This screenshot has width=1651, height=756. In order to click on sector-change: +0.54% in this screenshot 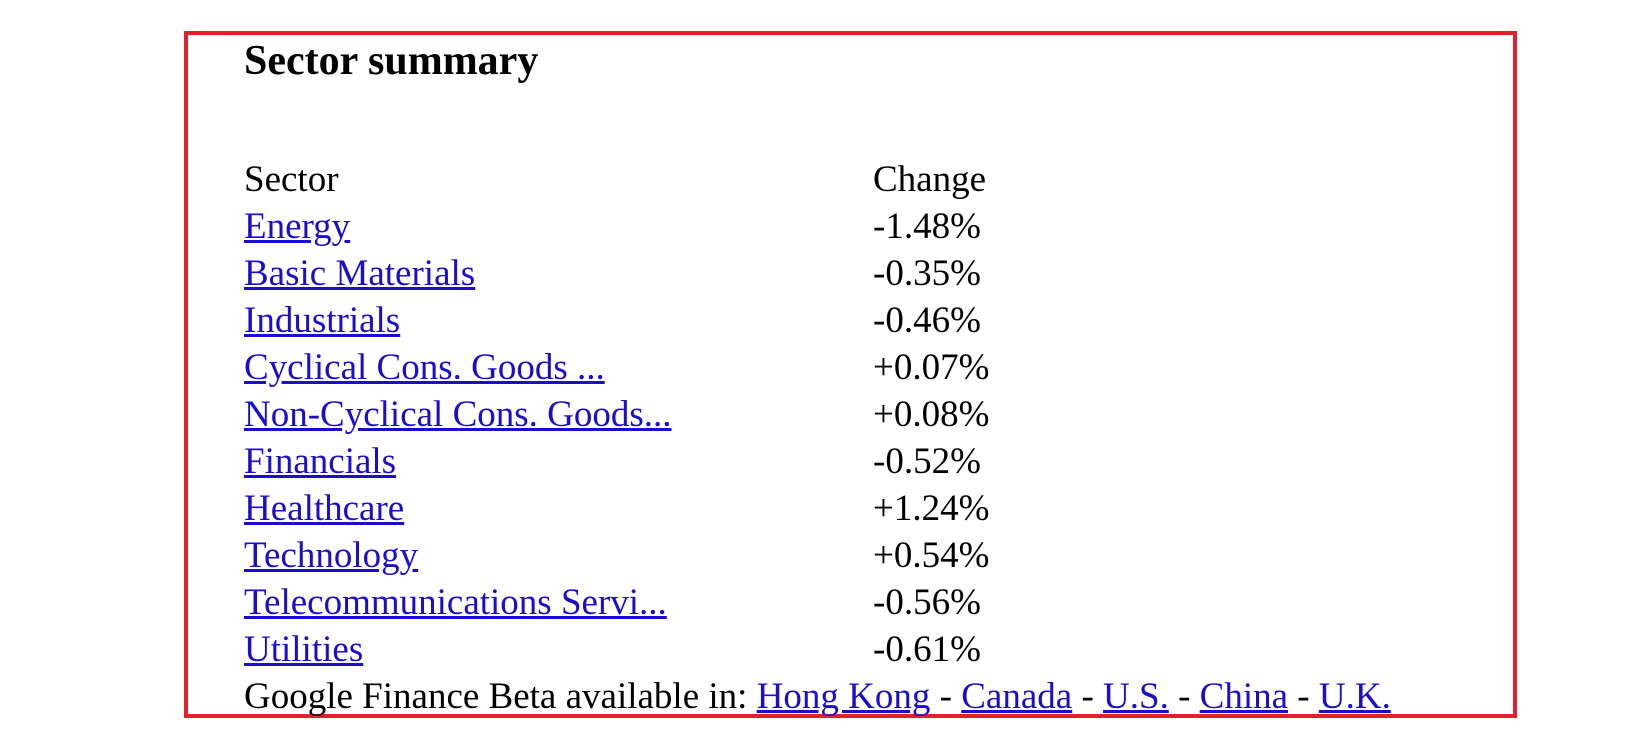, I will do `click(931, 555)`.